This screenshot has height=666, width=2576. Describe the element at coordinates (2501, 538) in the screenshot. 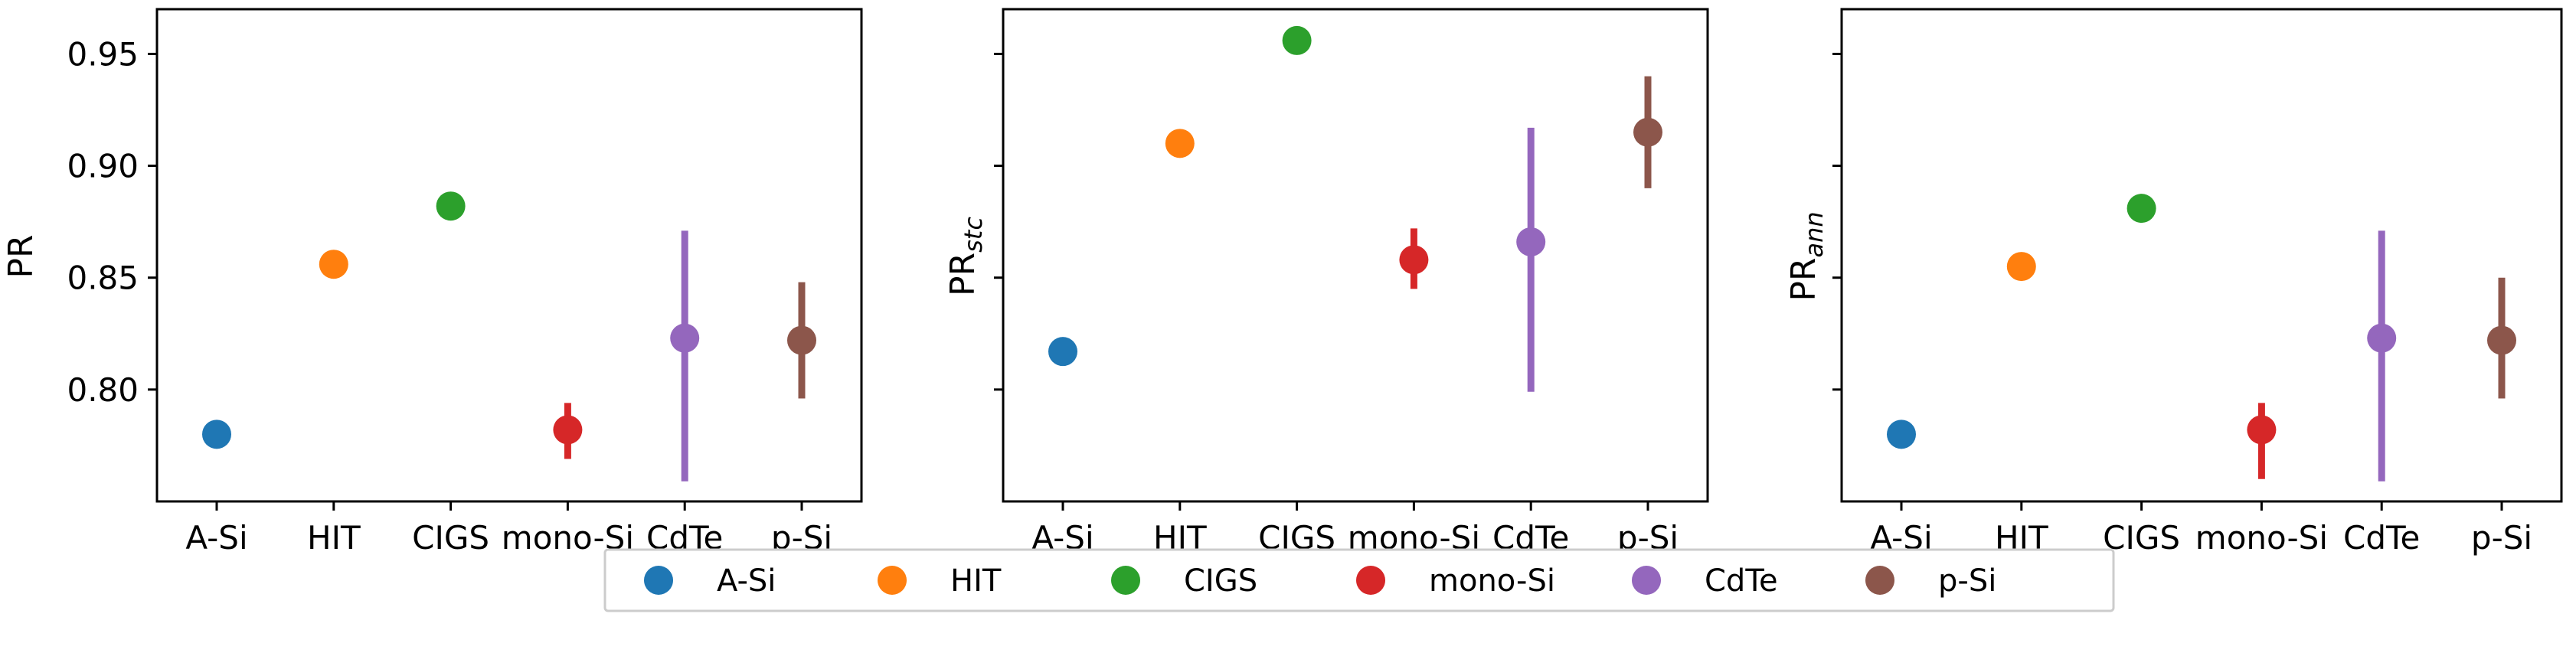

I see `x-tick-label: p-Si` at that location.